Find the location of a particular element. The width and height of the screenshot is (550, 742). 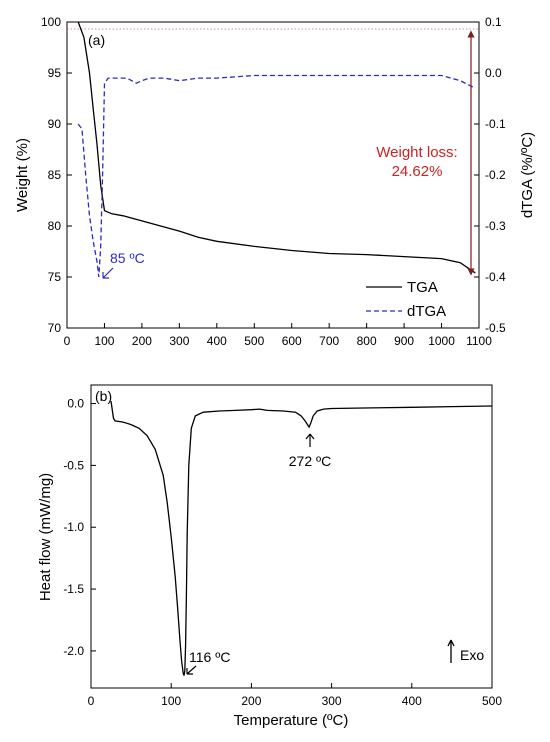

panel-b-y-axis-label: Heat flow (mW/mg) is located at coordinates (45, 537).